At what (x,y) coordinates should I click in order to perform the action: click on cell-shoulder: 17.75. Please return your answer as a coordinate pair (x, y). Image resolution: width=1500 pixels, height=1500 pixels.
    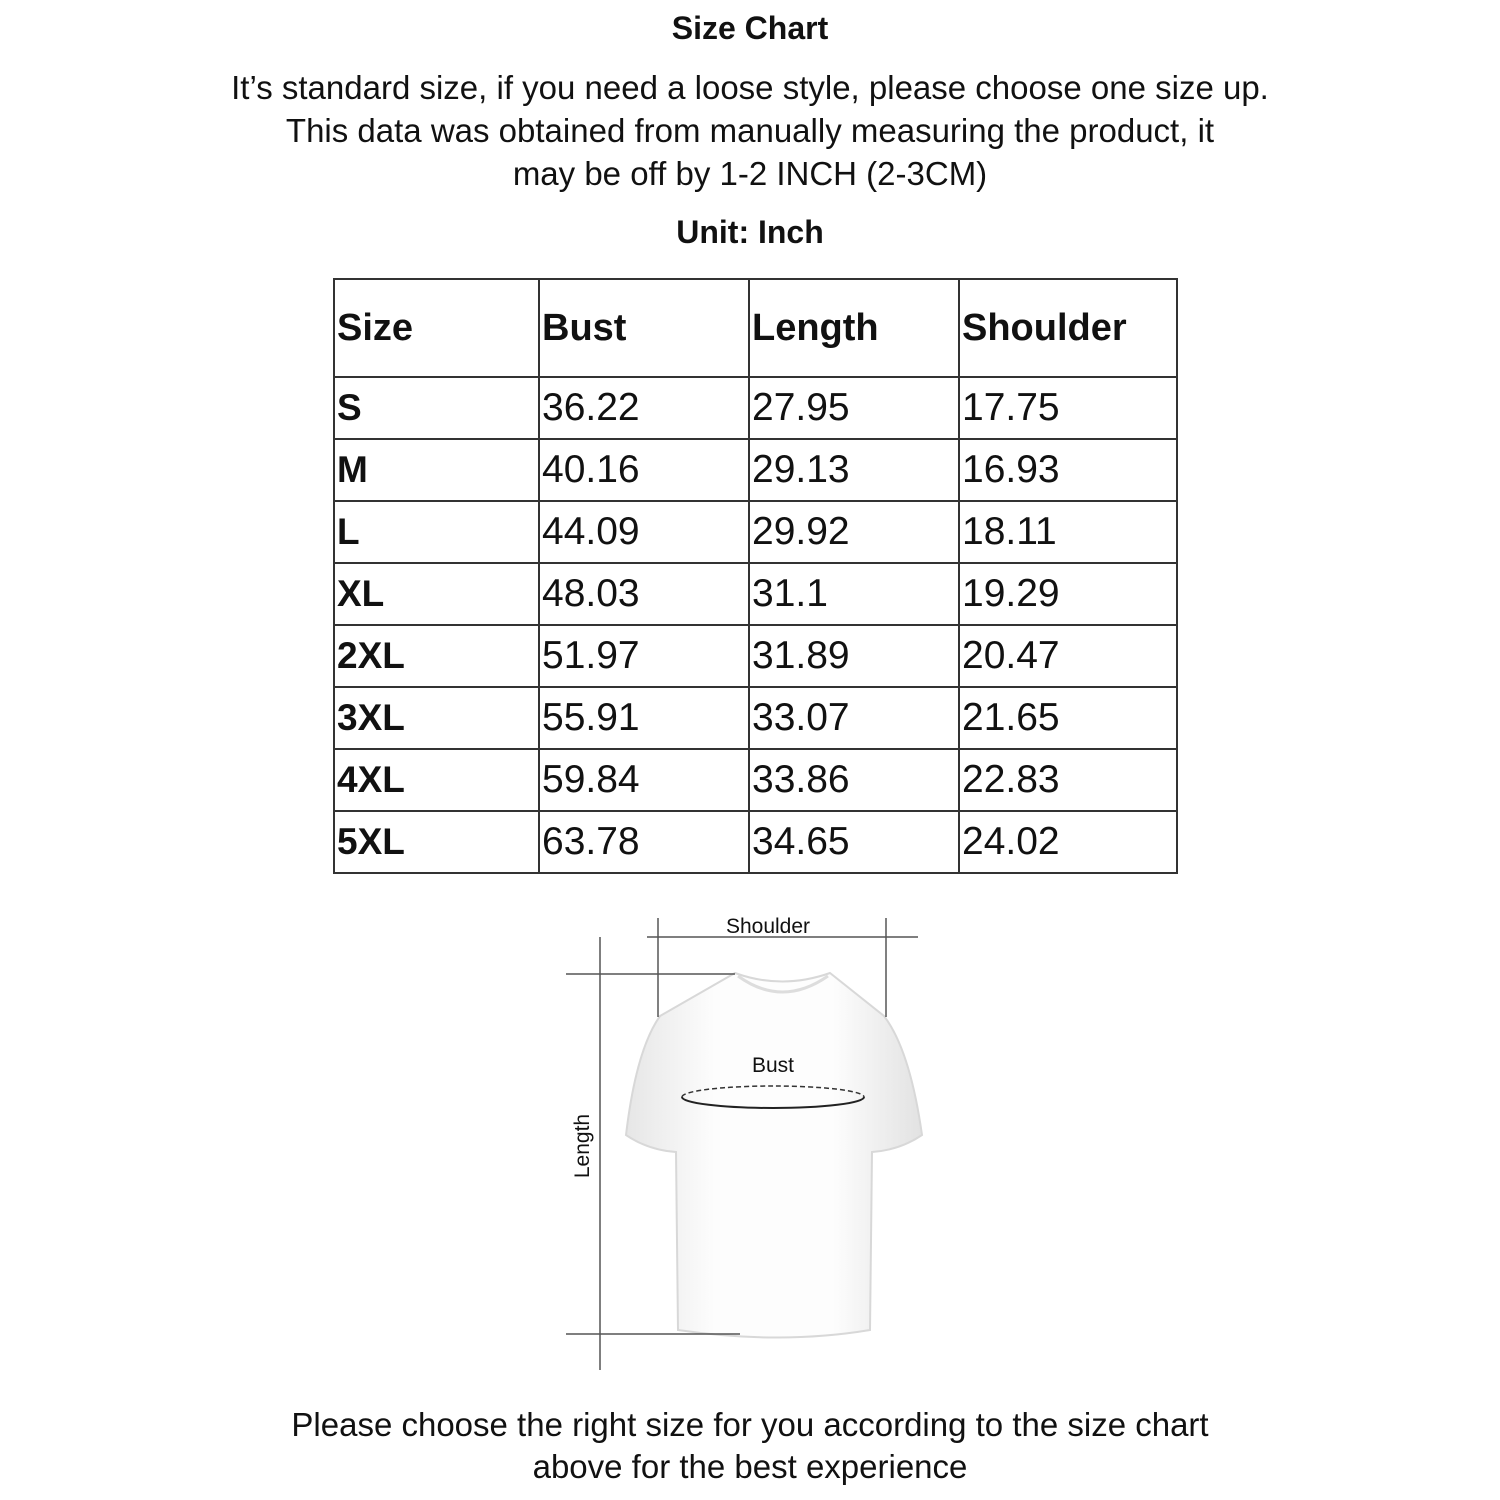
    Looking at the image, I should click on (1068, 408).